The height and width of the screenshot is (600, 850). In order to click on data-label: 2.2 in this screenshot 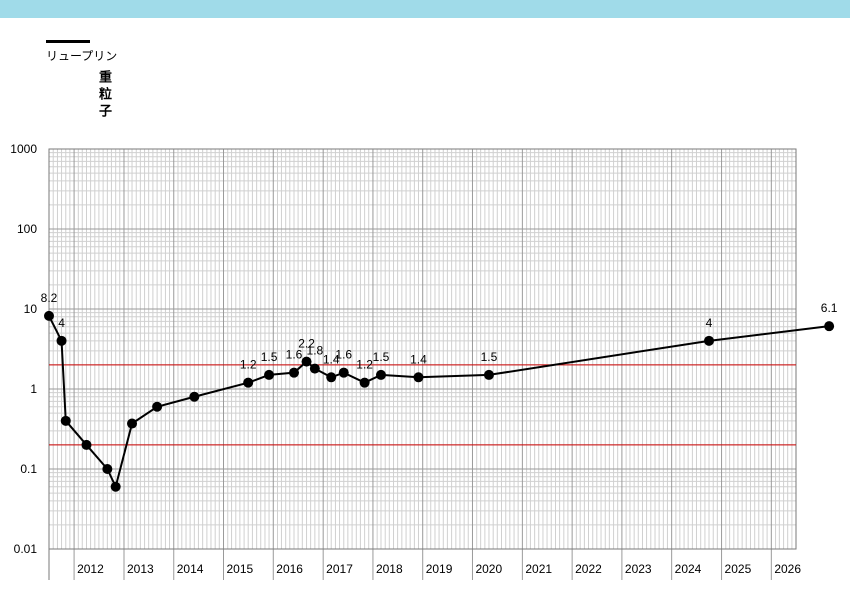, I will do `click(306, 344)`.